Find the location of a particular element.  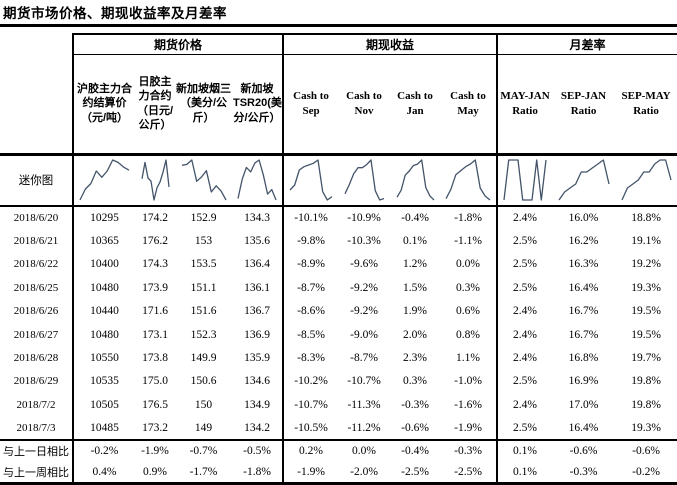

column-header: Cash to Nov is located at coordinates (364, 105).